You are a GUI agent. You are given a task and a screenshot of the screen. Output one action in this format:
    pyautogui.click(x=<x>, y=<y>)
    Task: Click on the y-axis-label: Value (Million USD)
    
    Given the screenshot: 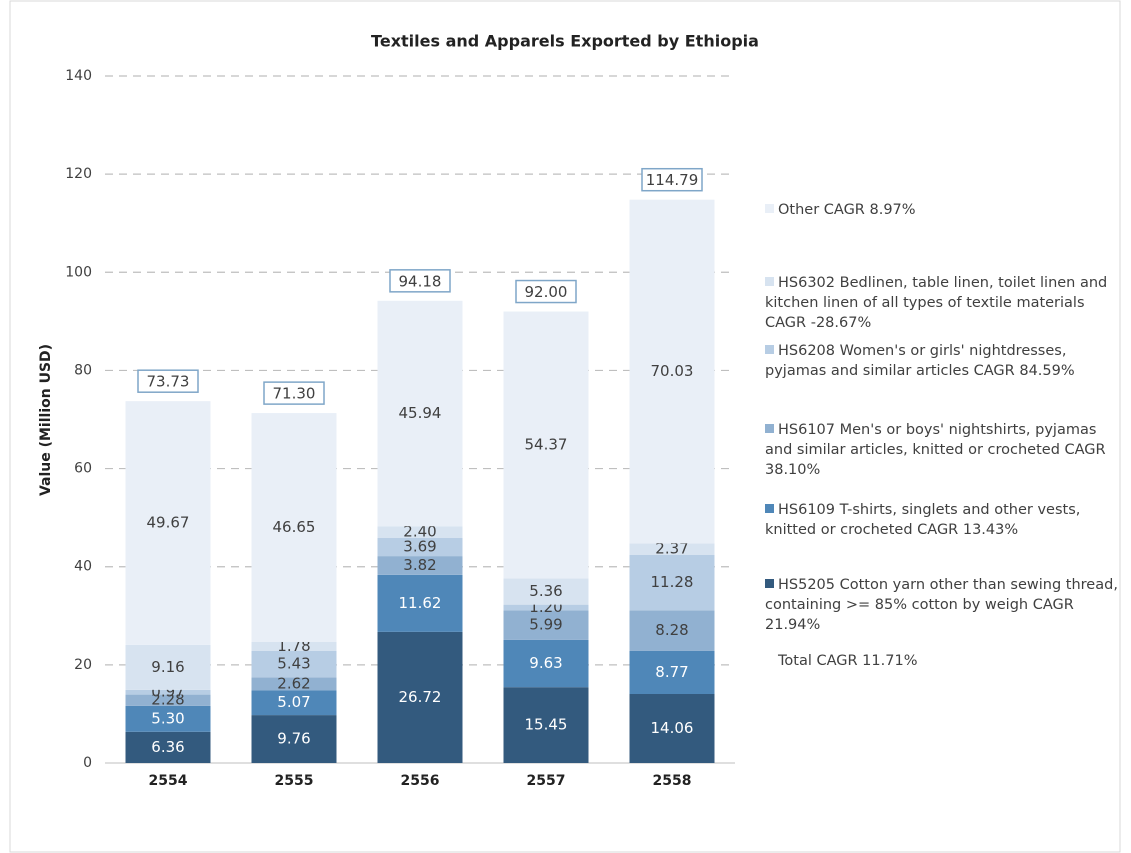 What is the action you would take?
    pyautogui.click(x=46, y=420)
    